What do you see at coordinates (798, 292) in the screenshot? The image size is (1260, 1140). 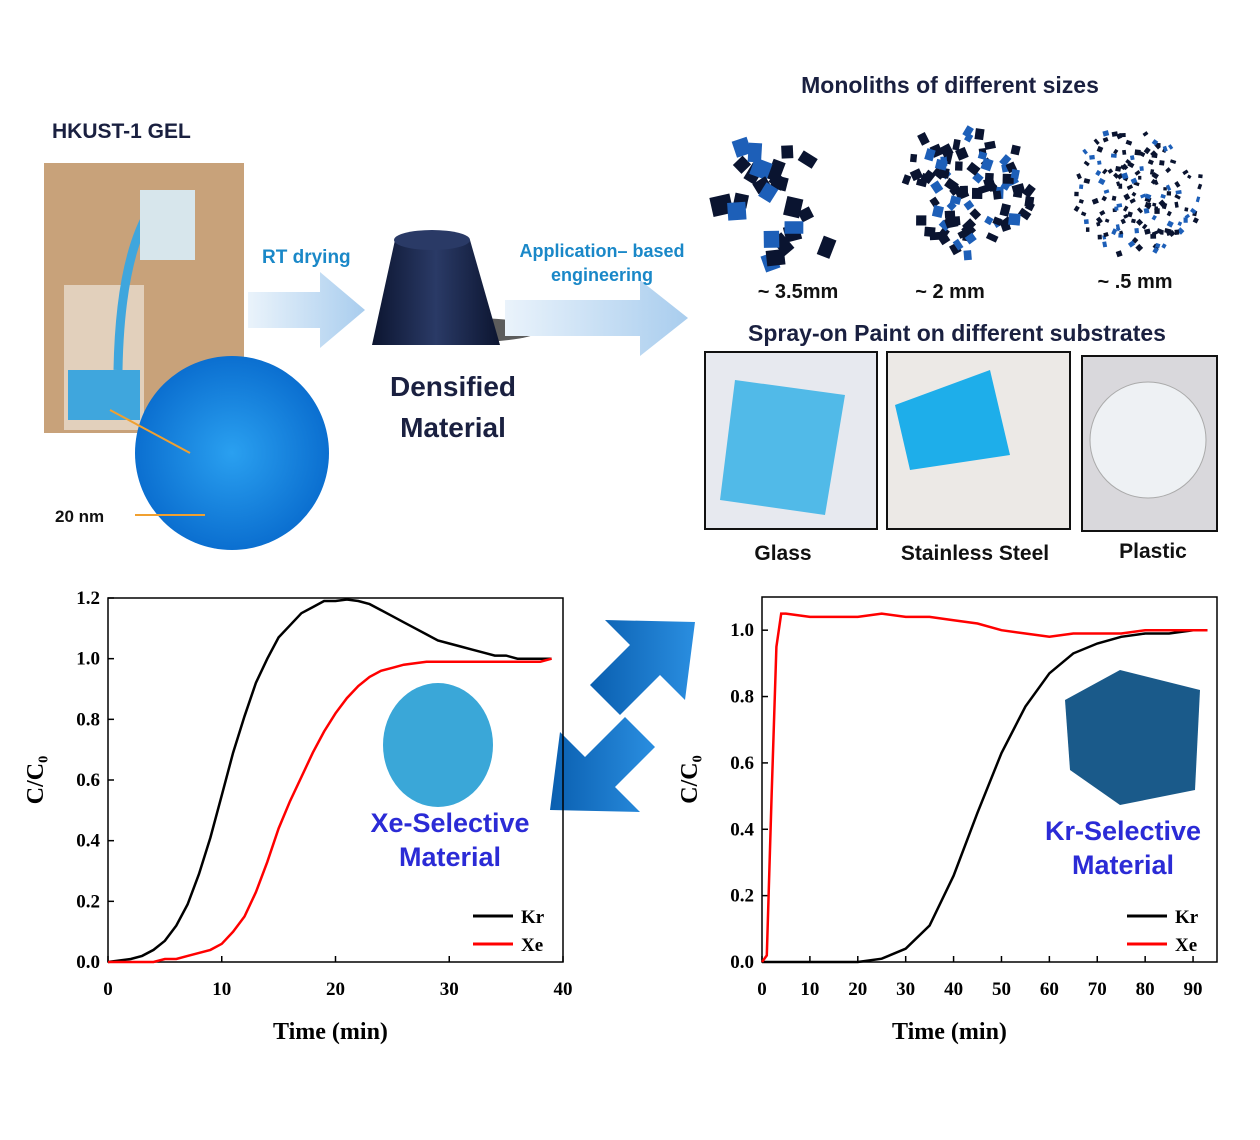 I see `size-label: ~ 3.5mm` at bounding box center [798, 292].